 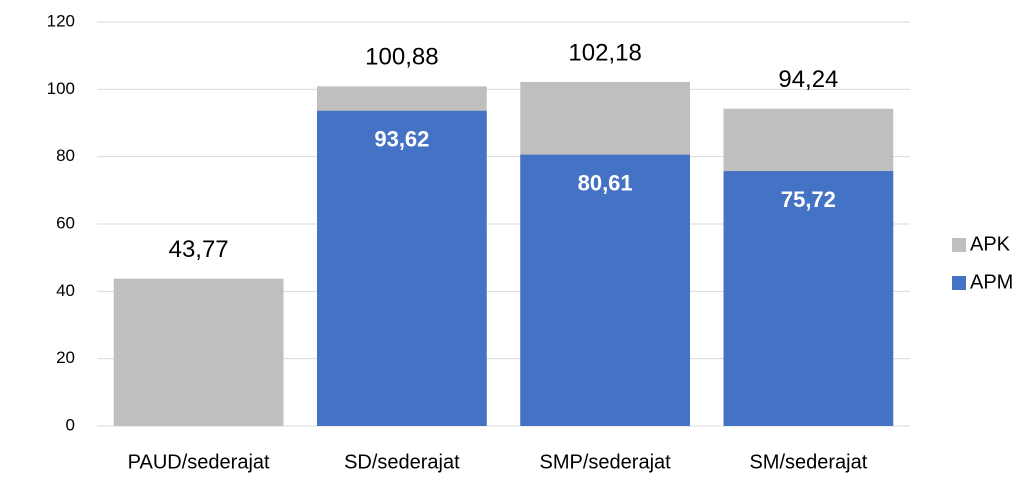 I want to click on y-tick-label: 40, so click(x=65, y=290).